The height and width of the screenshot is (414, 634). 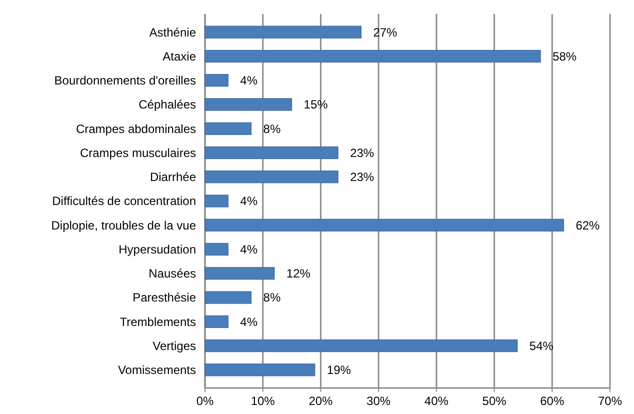 What do you see at coordinates (124, 201) in the screenshot?
I see `y-tick-label: Difficultés de concentration` at bounding box center [124, 201].